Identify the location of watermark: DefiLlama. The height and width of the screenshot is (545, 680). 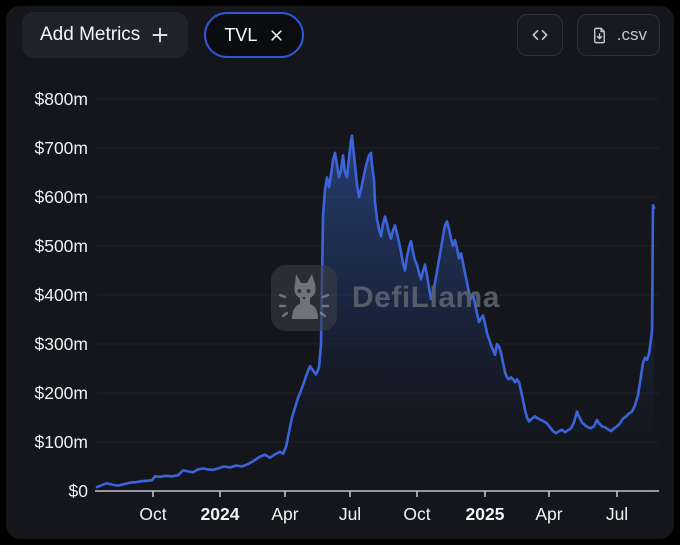
(385, 298).